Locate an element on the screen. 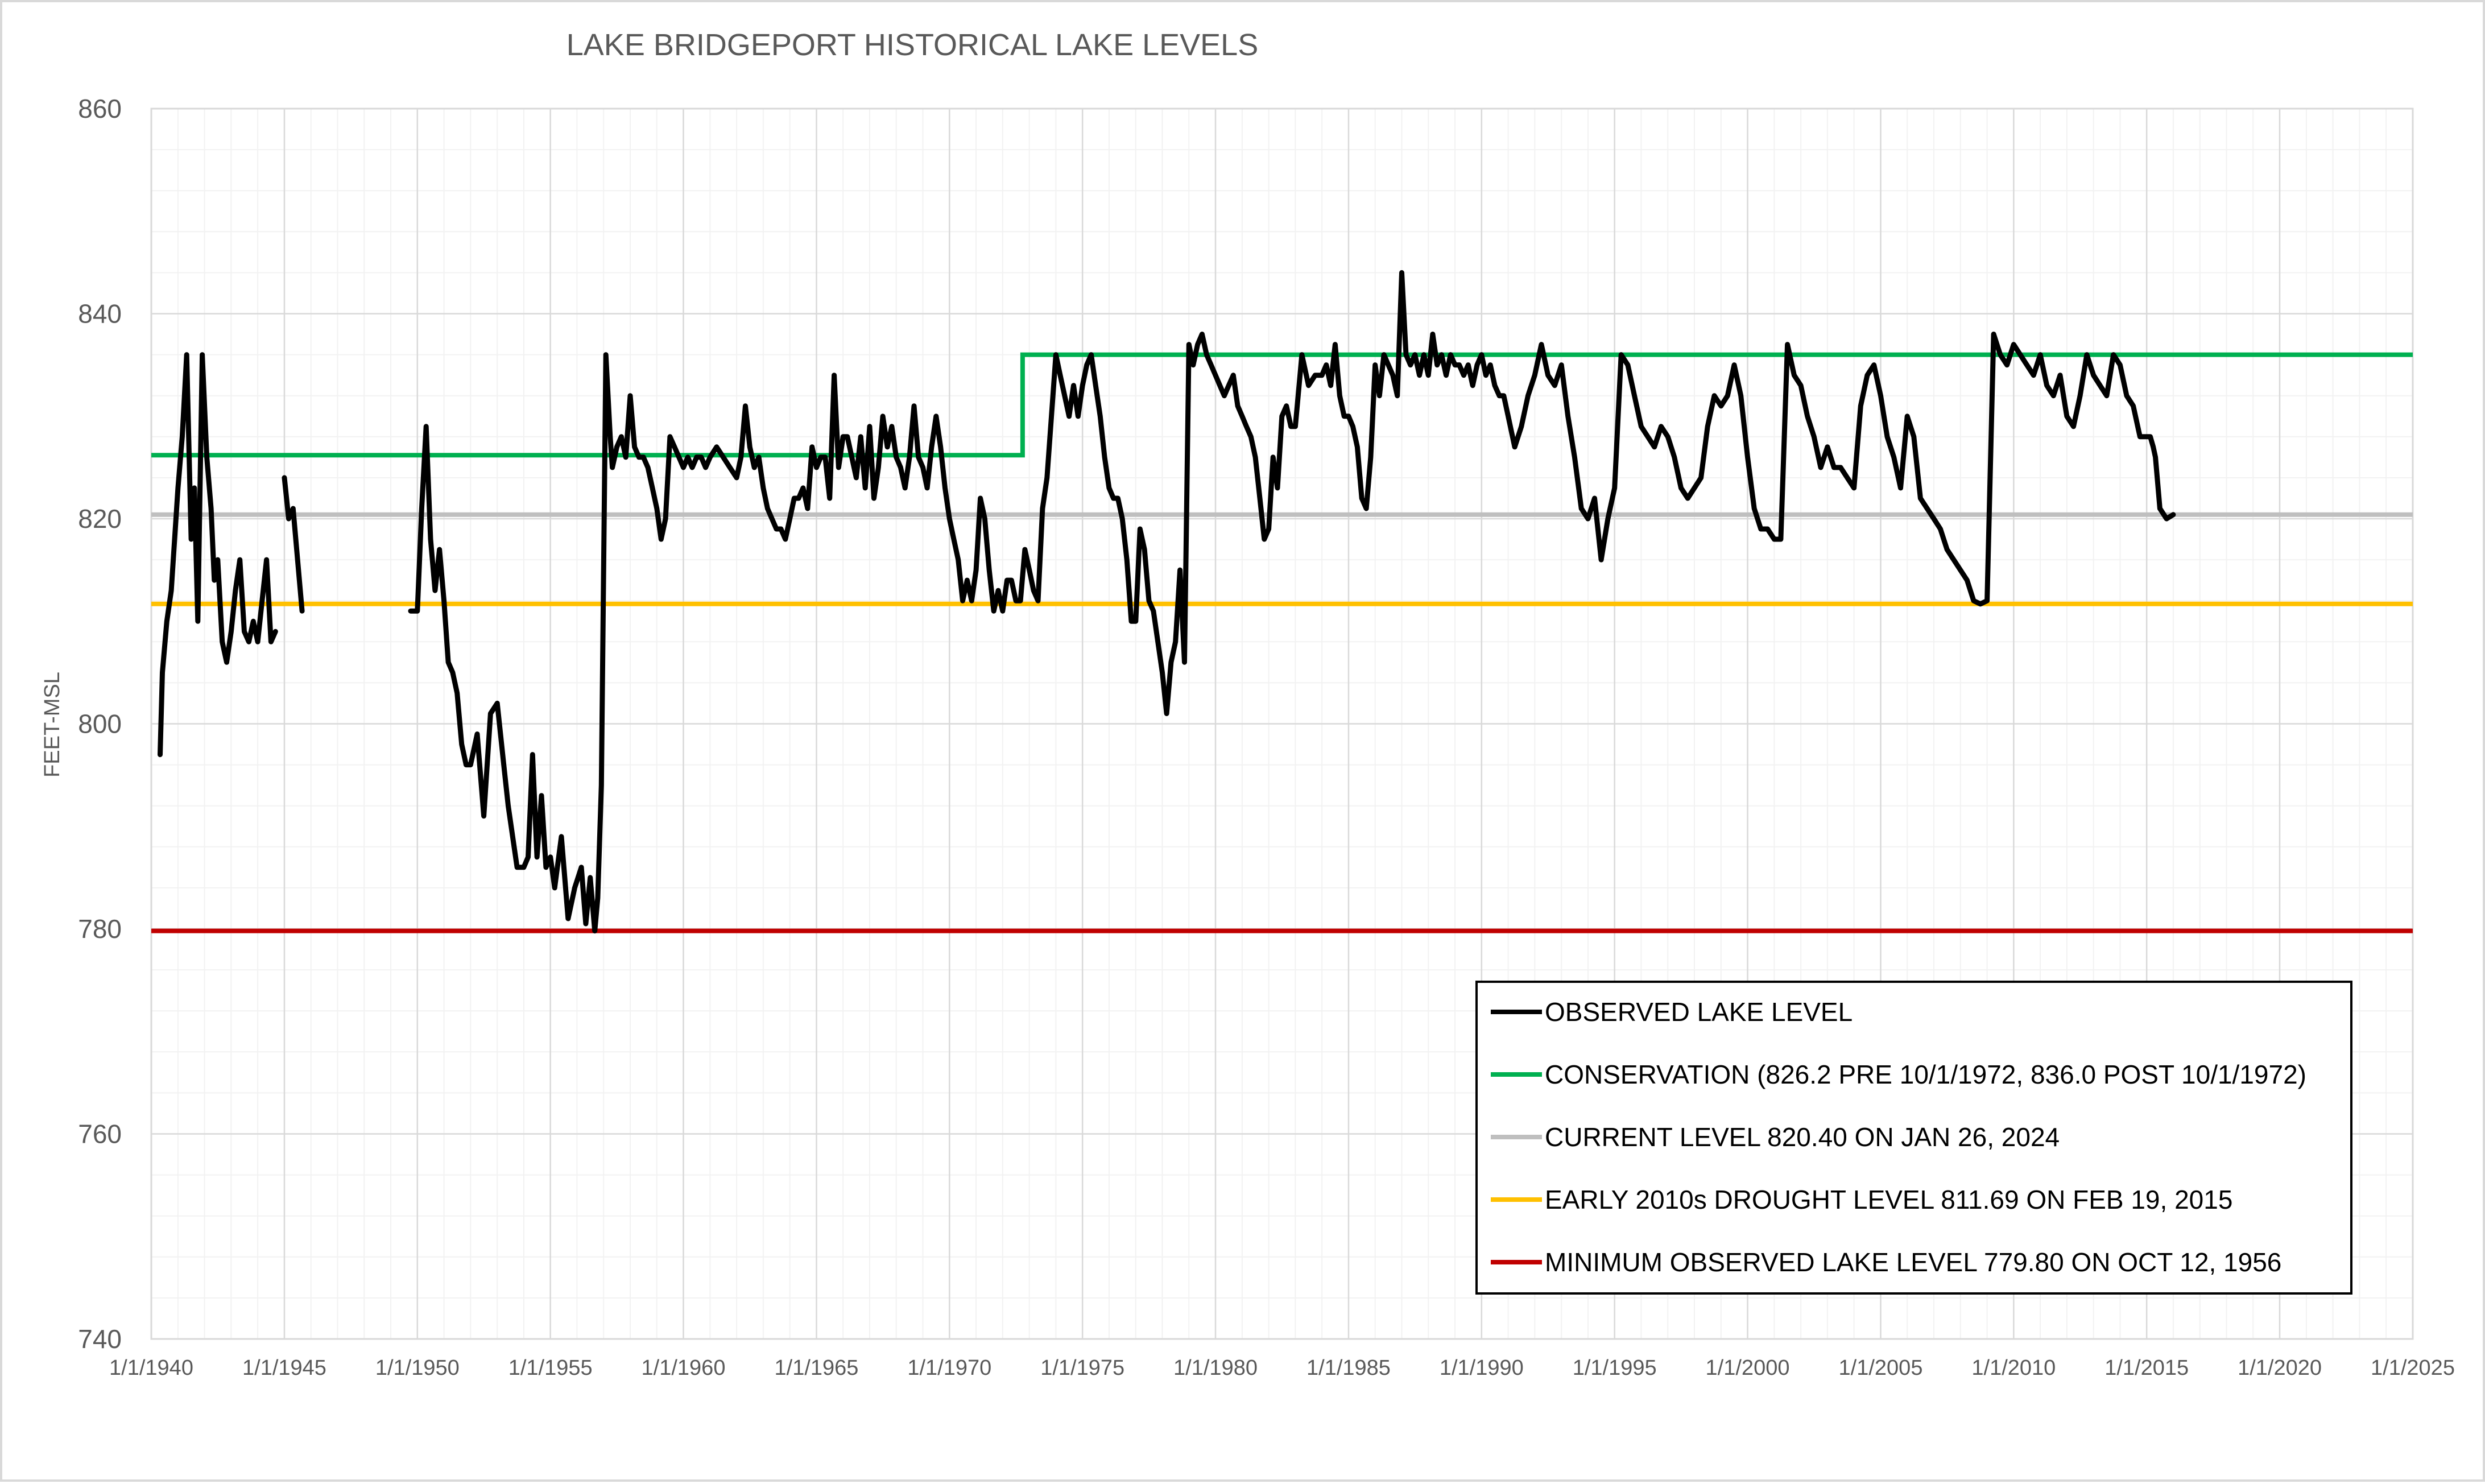 The width and height of the screenshot is (2485, 1484). x-tick-label: 1/1/1955 is located at coordinates (550, 1368).